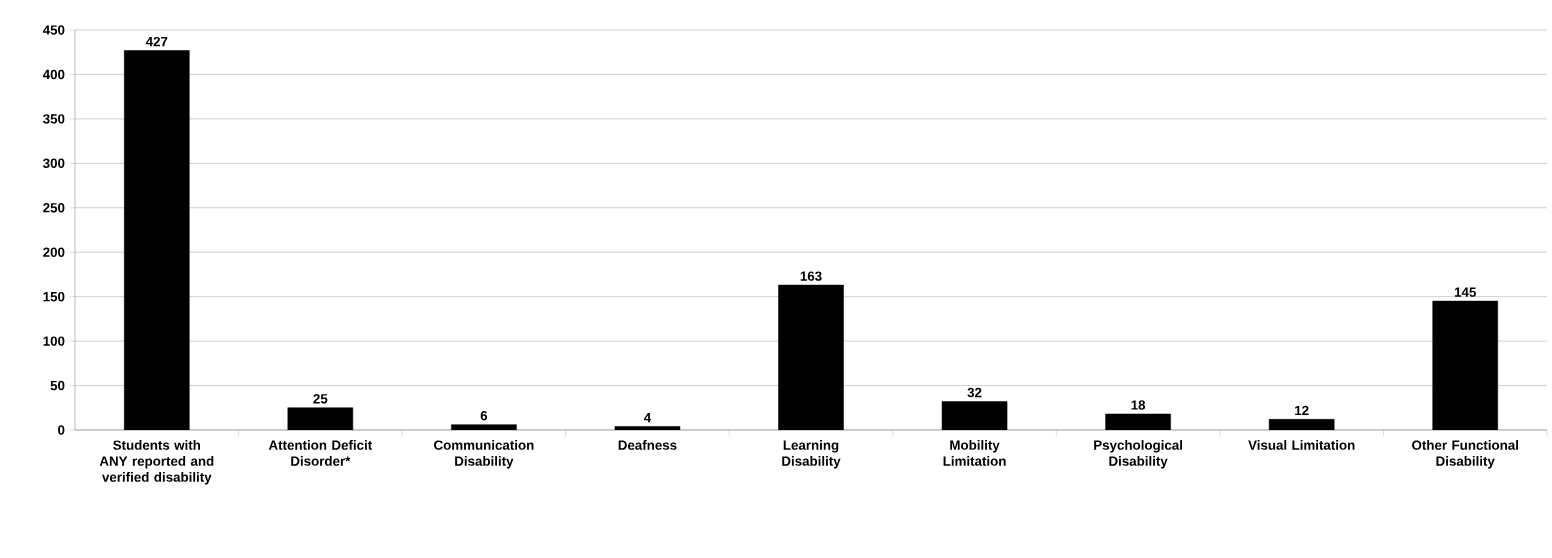  I want to click on y-tick-label: 0, so click(61, 430).